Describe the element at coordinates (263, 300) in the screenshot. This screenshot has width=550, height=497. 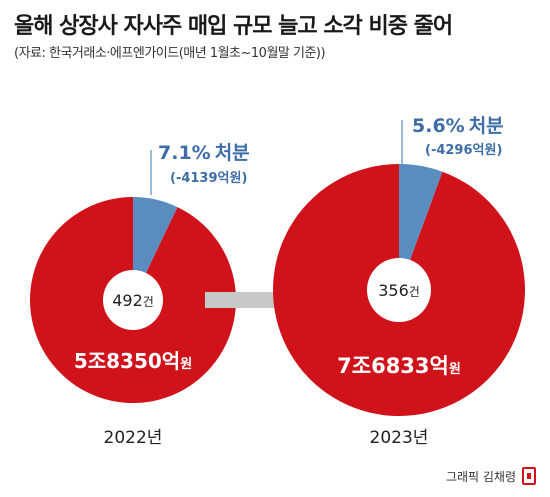
I see `arrow-icon` at that location.